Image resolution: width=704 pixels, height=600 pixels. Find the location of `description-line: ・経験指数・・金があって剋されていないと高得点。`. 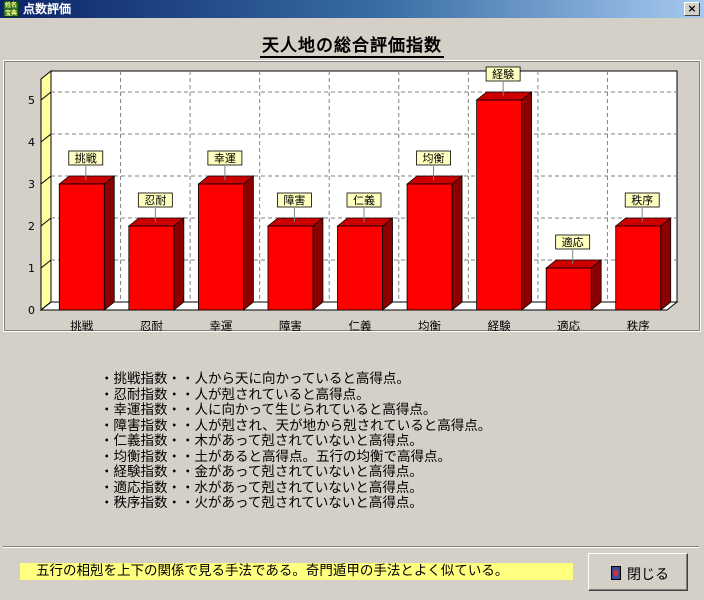

description-line: ・経験指数・・金があって剋されていないと高得点。 is located at coordinates (261, 472).